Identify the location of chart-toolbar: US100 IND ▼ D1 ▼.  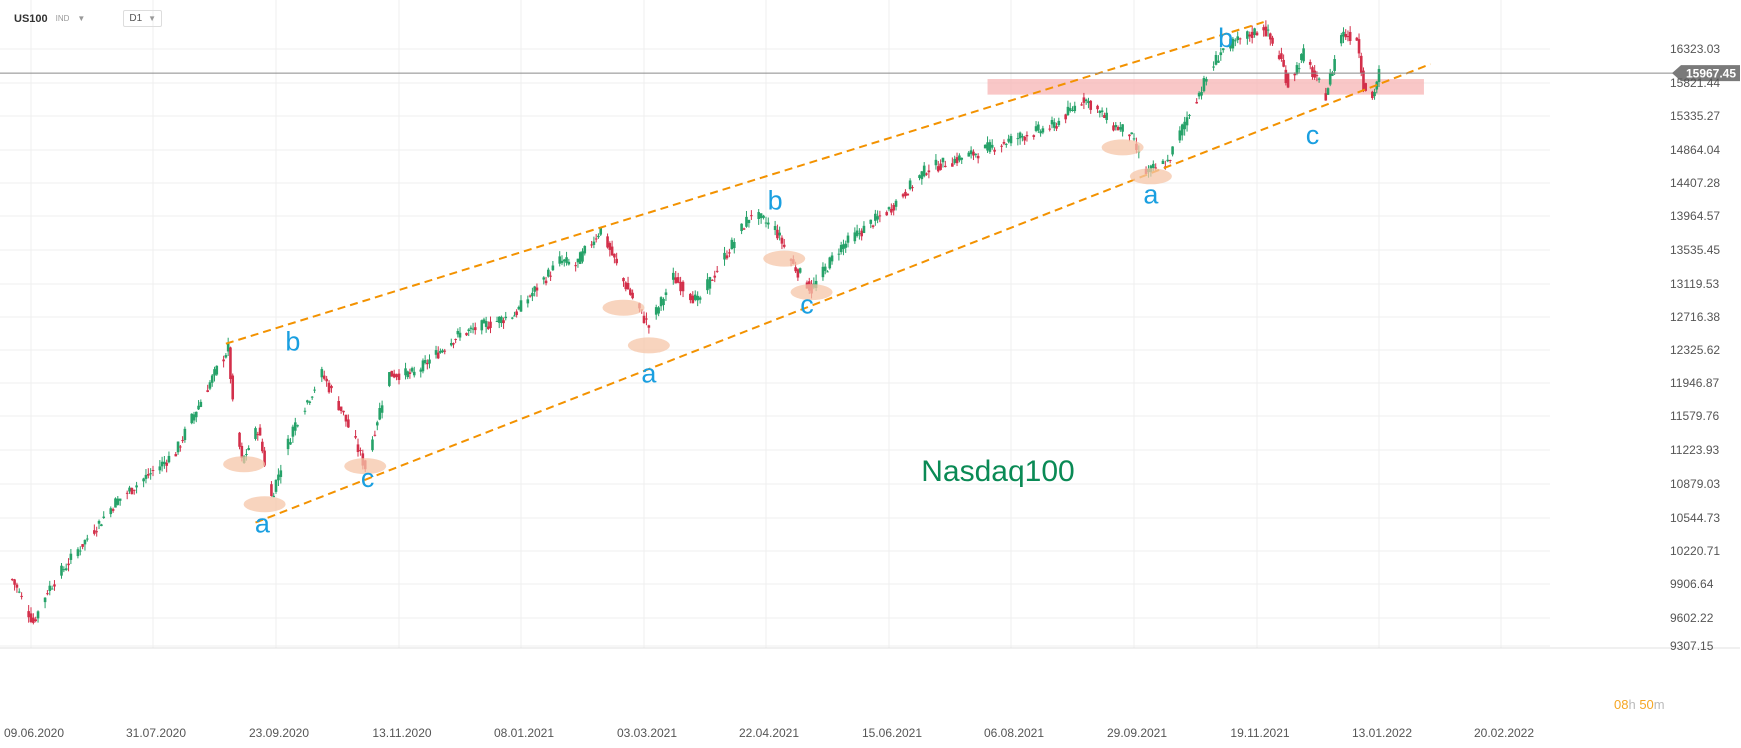
(88, 18).